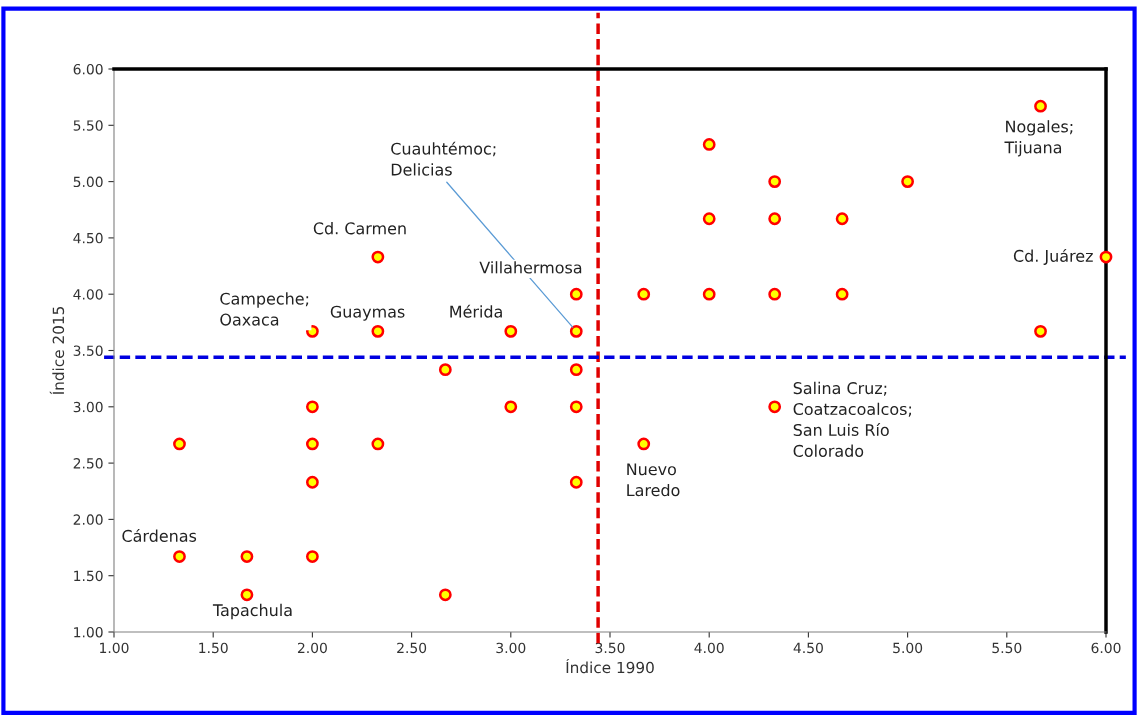 This screenshot has height=715, width=1138. What do you see at coordinates (359, 228) in the screenshot?
I see `annotation: Cd. Carmen` at bounding box center [359, 228].